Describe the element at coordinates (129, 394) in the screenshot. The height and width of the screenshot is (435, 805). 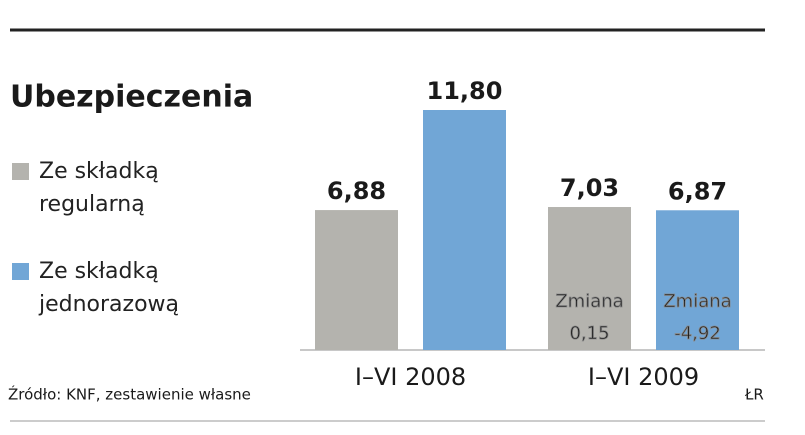
I see `source: Źródło: KNF, zestawienie własne` at that location.